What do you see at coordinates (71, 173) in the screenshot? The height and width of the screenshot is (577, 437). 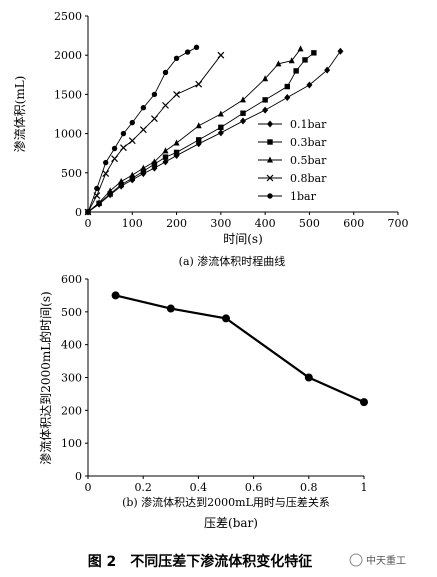 I see `a-y-tick-label: 500` at bounding box center [71, 173].